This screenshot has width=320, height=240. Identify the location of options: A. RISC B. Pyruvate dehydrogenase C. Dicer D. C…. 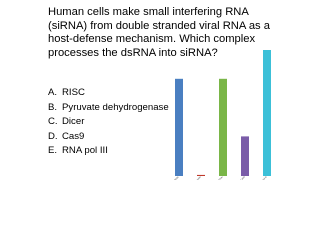
(108, 123).